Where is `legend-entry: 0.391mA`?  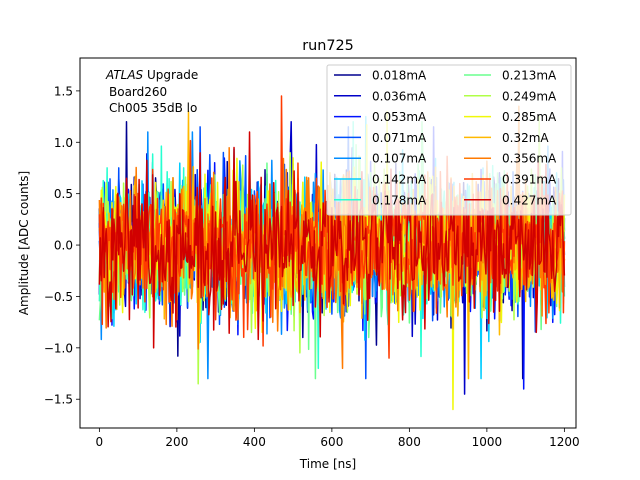 legend-entry: 0.391mA is located at coordinates (529, 180).